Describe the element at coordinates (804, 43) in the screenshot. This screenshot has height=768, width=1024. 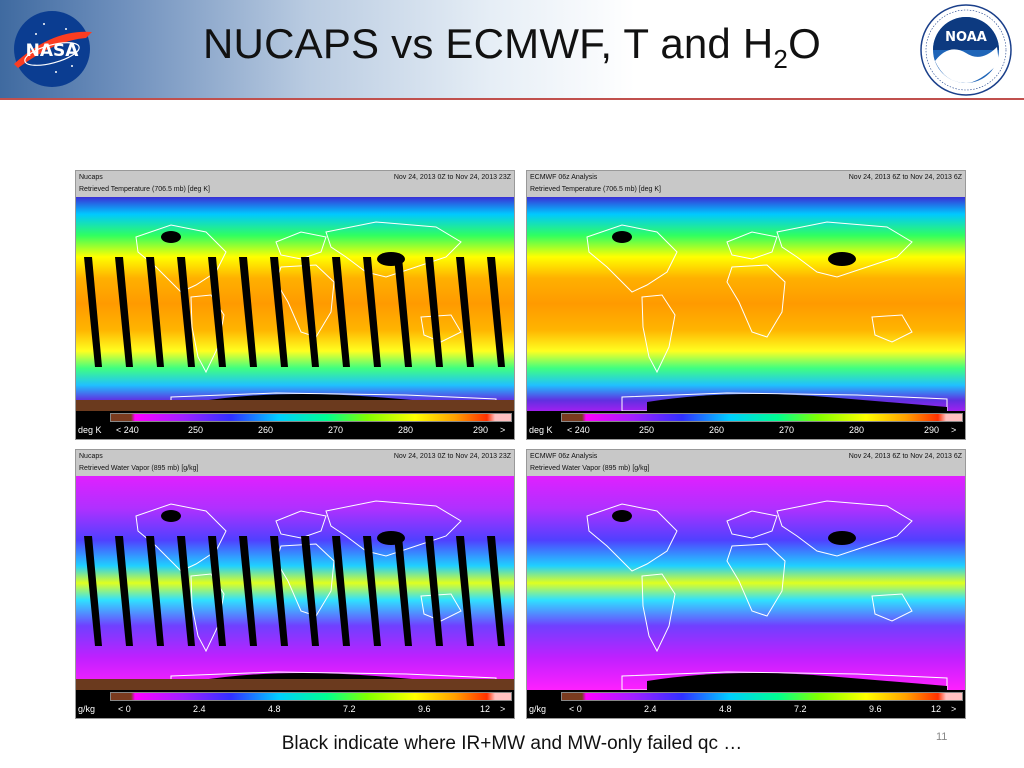
I see `title-end: O` at that location.